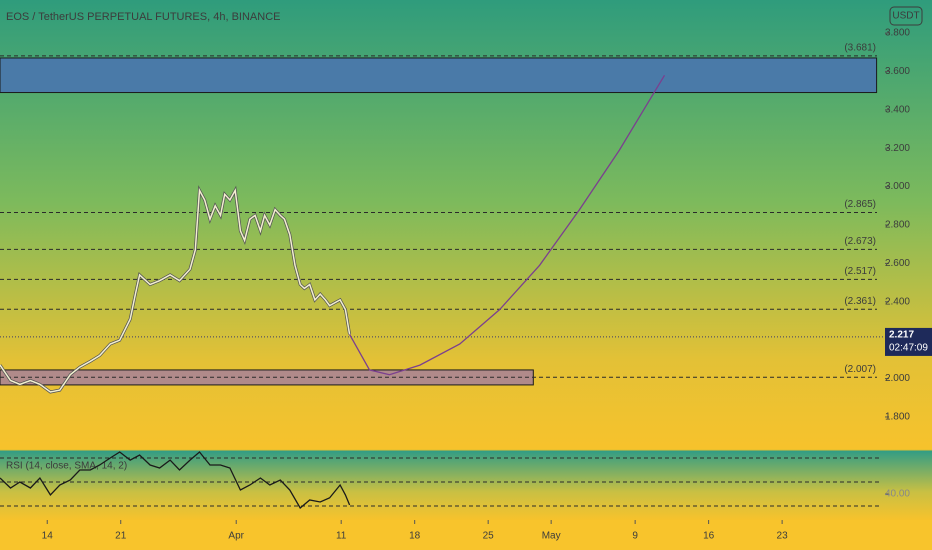  What do you see at coordinates (897, 494) in the screenshot?
I see `rsi-tick-label: 40.00` at bounding box center [897, 494].